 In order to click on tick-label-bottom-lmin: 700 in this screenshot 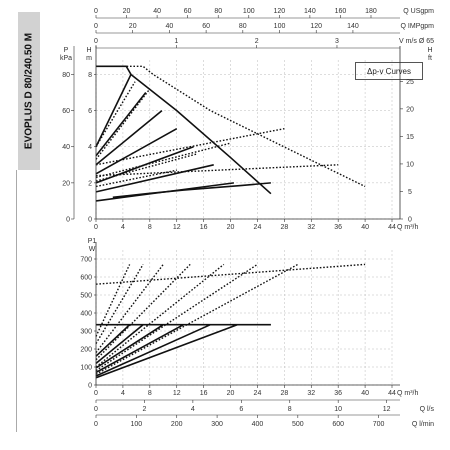, I will do `click(379, 424)`.